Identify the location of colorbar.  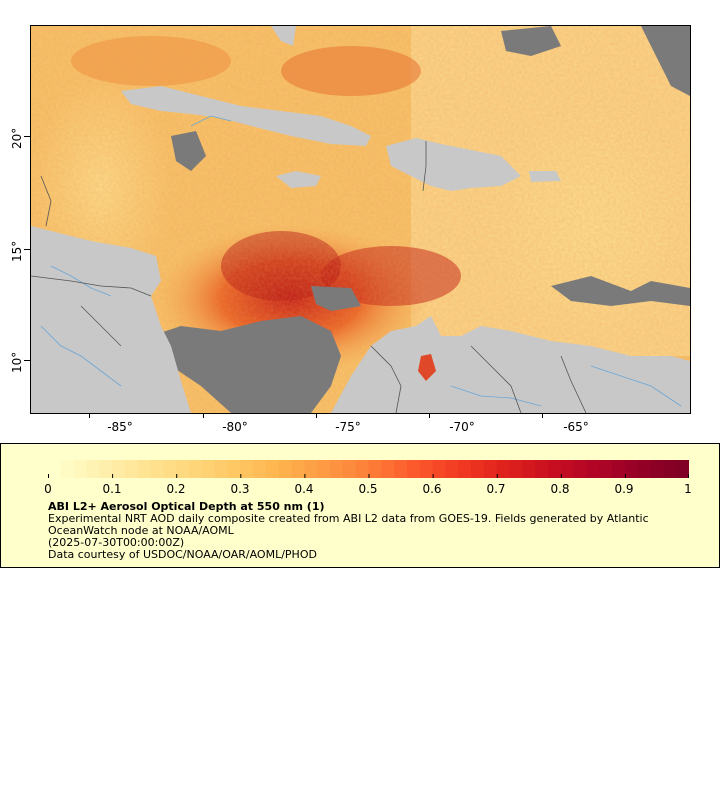
(368, 469).